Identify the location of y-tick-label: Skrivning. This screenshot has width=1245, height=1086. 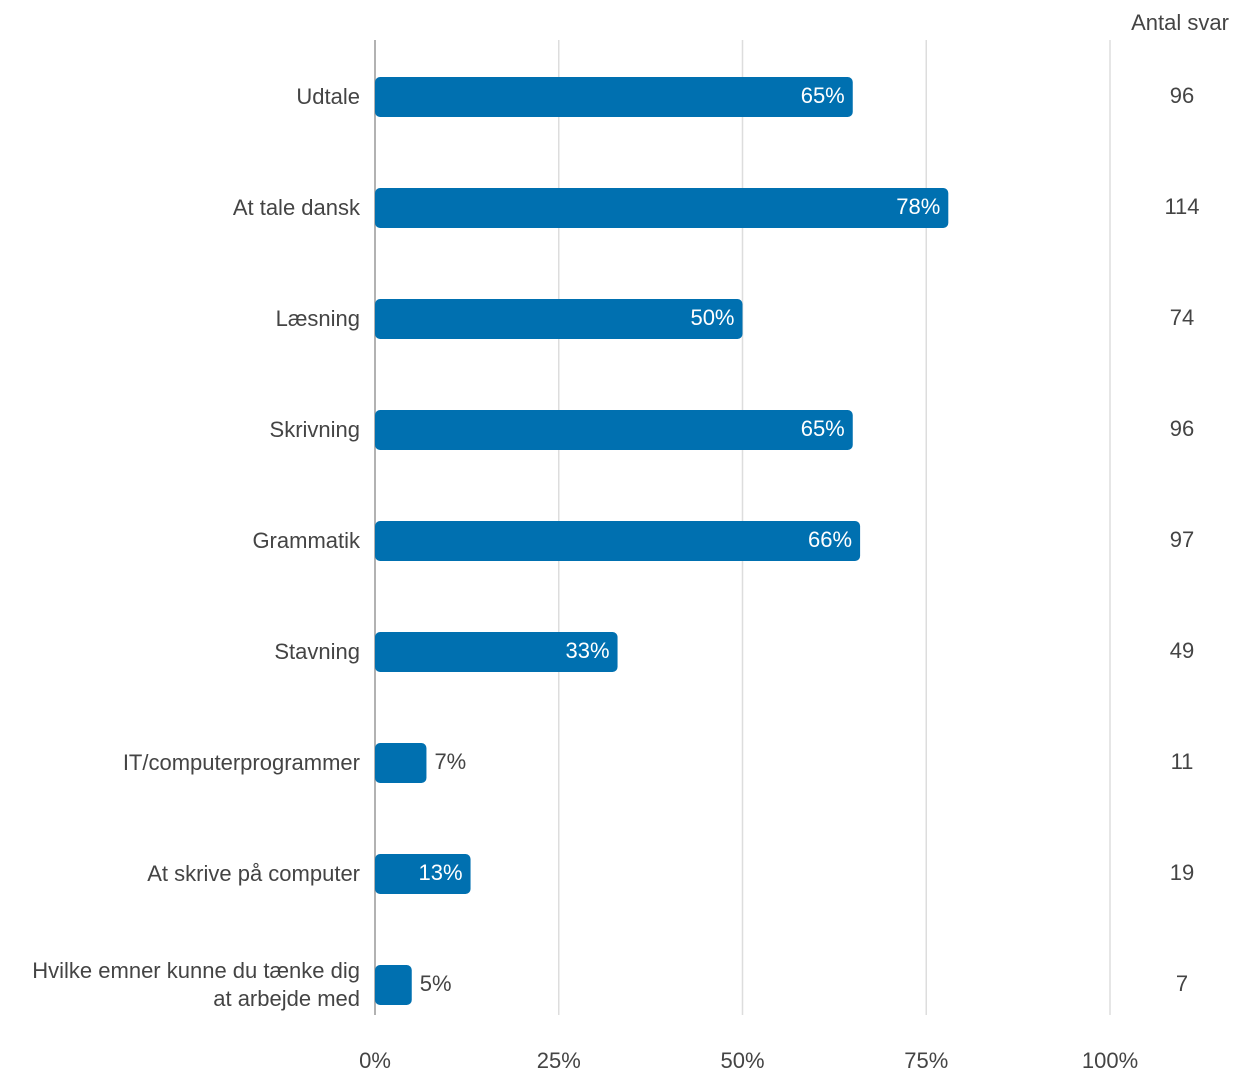
(314, 429).